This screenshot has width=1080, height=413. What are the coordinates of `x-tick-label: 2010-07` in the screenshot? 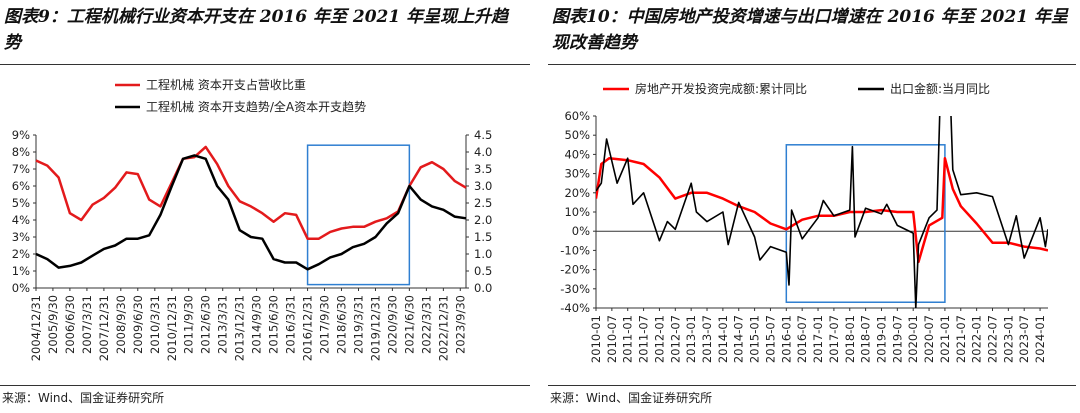 It's located at (612, 339).